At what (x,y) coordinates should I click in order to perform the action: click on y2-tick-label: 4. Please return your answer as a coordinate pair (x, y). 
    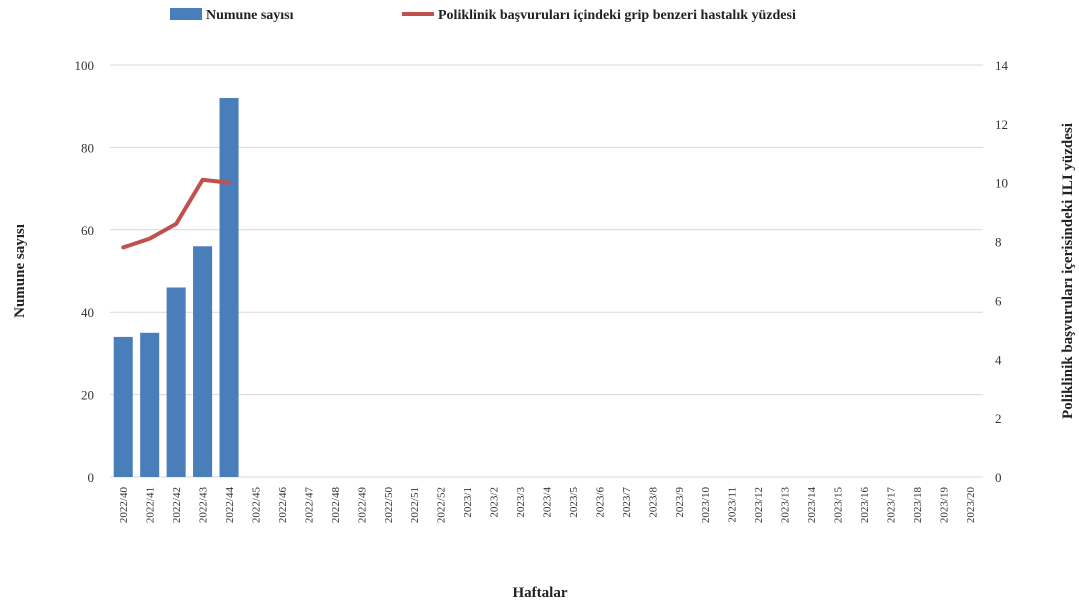
    Looking at the image, I should click on (998, 359).